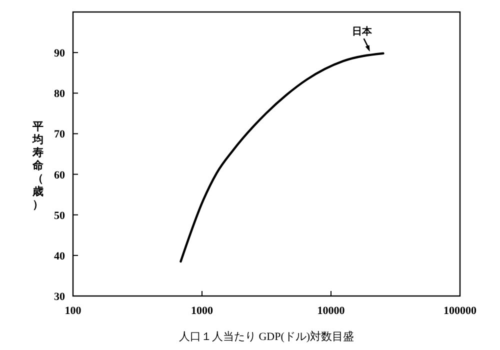  I want to click on x-axis-title: 人口１人当たり GDP(ドル)対数目盛, so click(266, 336).